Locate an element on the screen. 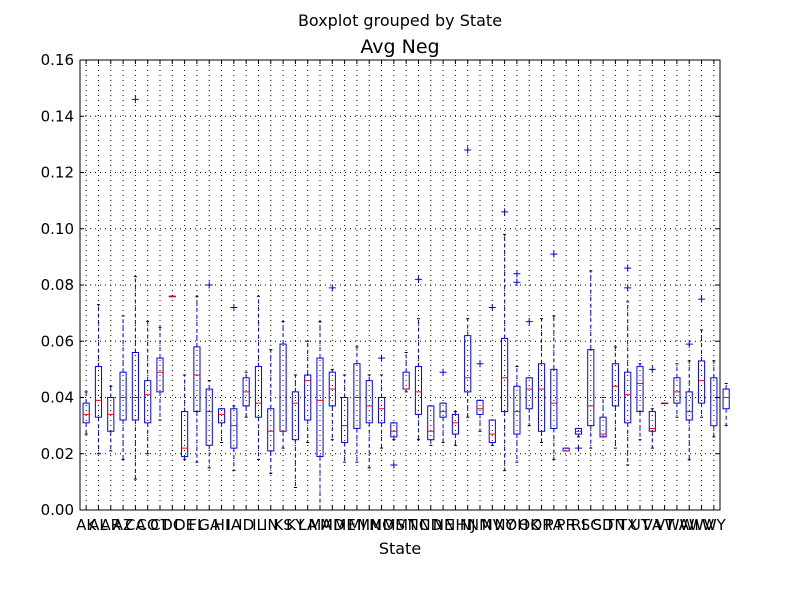  x-axis-label: State is located at coordinates (400, 548).